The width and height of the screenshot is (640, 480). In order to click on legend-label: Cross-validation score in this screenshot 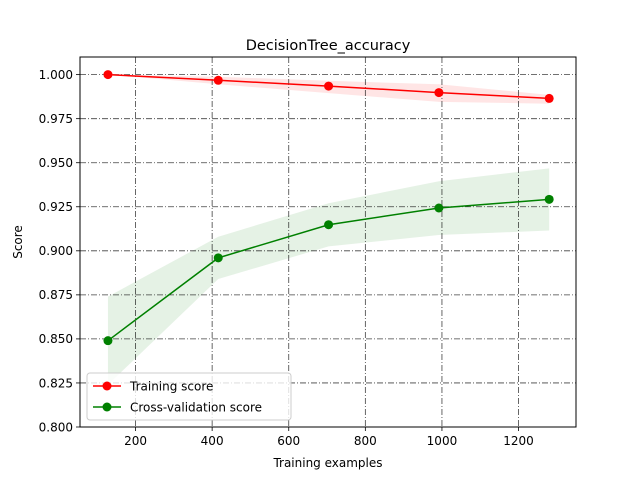, I will do `click(196, 407)`.